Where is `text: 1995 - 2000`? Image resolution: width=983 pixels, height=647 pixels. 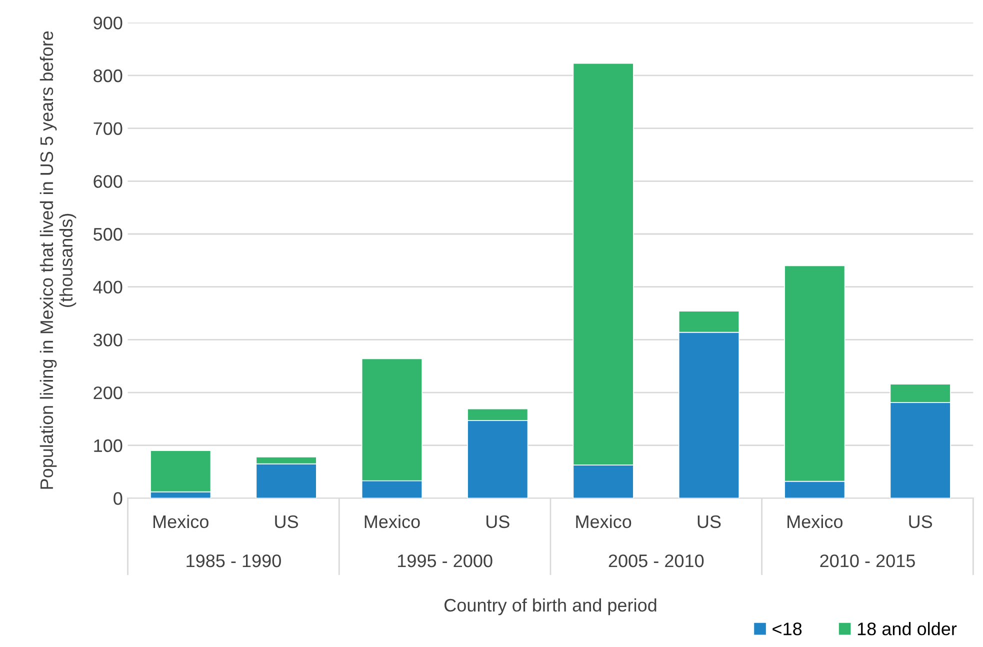
text: 1995 - 2000 is located at coordinates (445, 561).